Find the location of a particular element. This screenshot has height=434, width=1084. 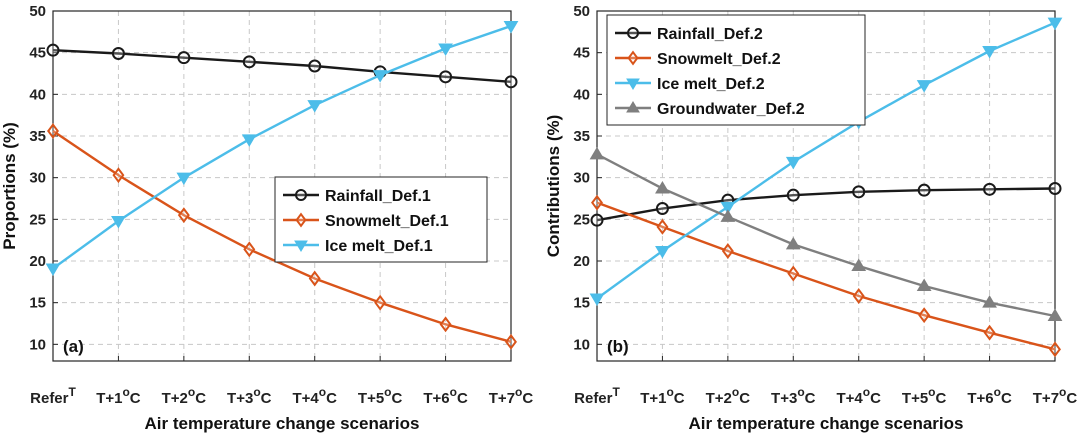

x-tick-label: ReferT is located at coordinates (597, 396).